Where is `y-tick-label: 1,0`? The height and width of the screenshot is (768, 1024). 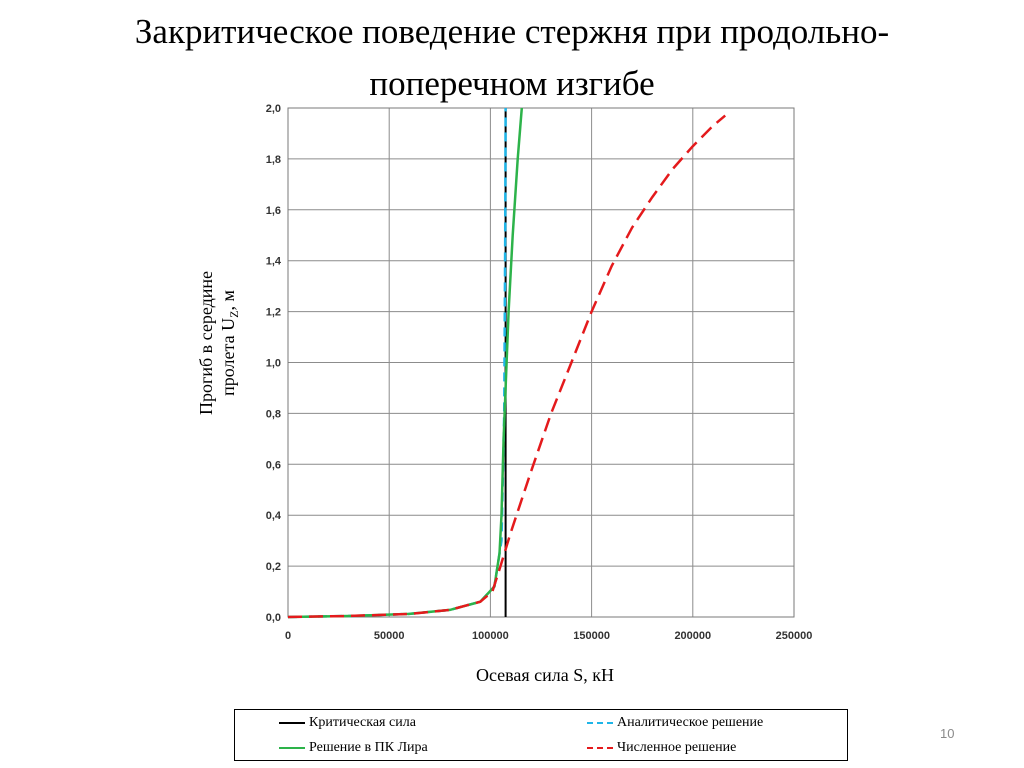 y-tick-label: 1,0 is located at coordinates (273, 364).